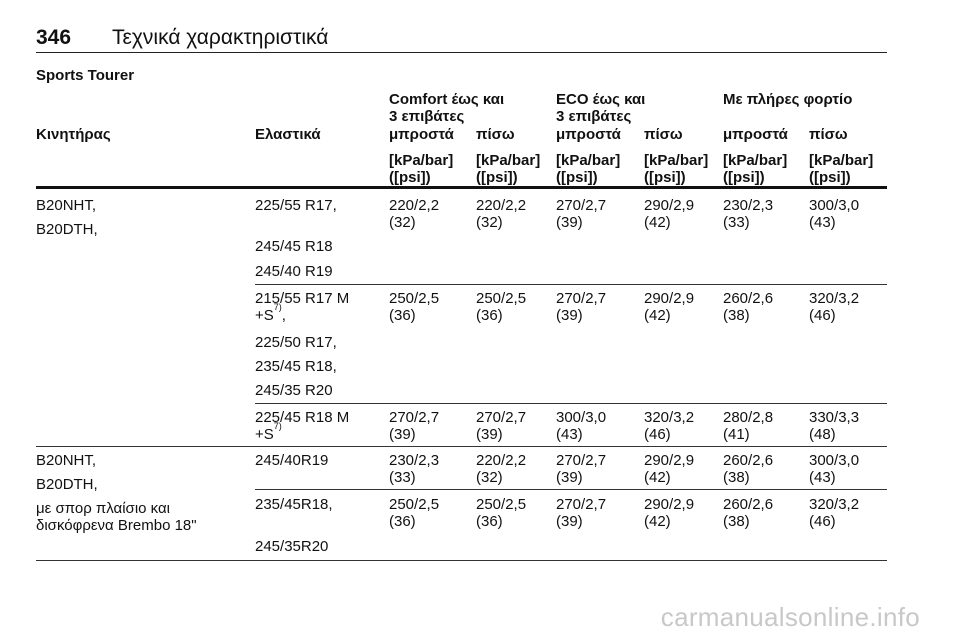  Describe the element at coordinates (294, 271) in the screenshot. I see `tyre-size: 245/40 R19` at that location.